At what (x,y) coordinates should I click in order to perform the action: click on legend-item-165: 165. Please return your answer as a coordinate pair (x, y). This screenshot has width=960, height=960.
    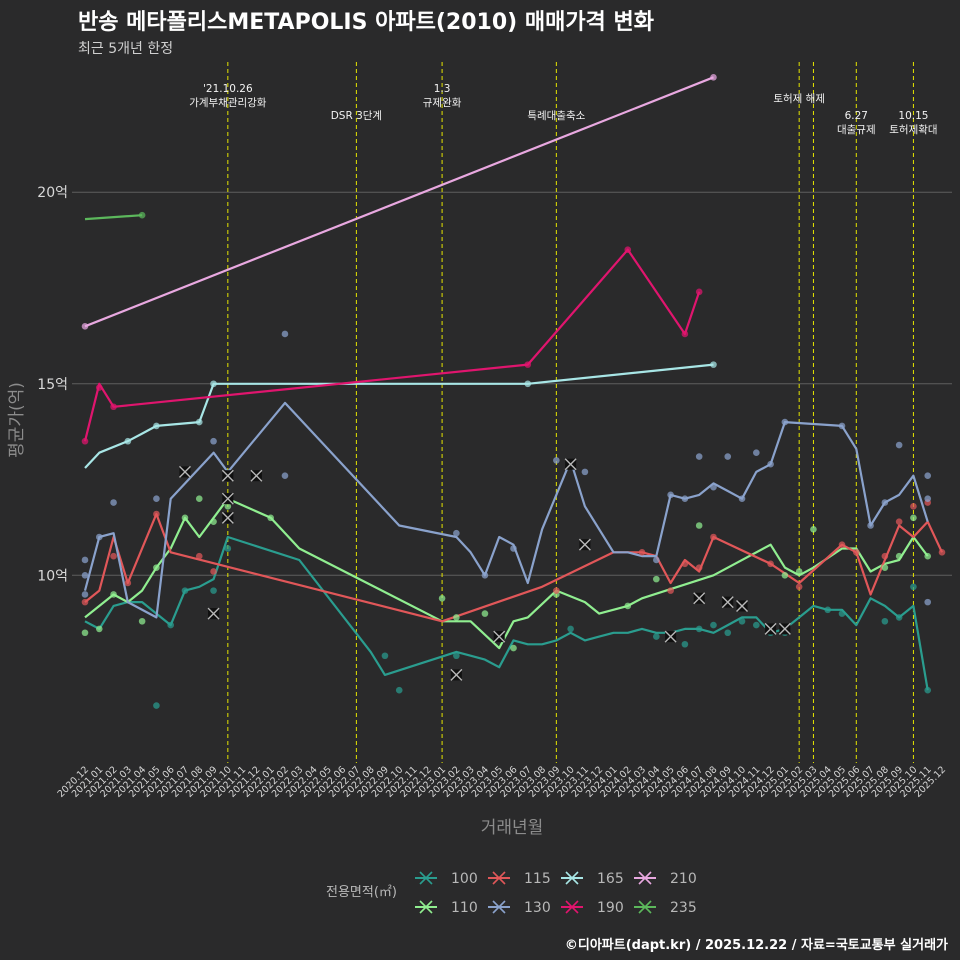
    Looking at the image, I should click on (592, 879).